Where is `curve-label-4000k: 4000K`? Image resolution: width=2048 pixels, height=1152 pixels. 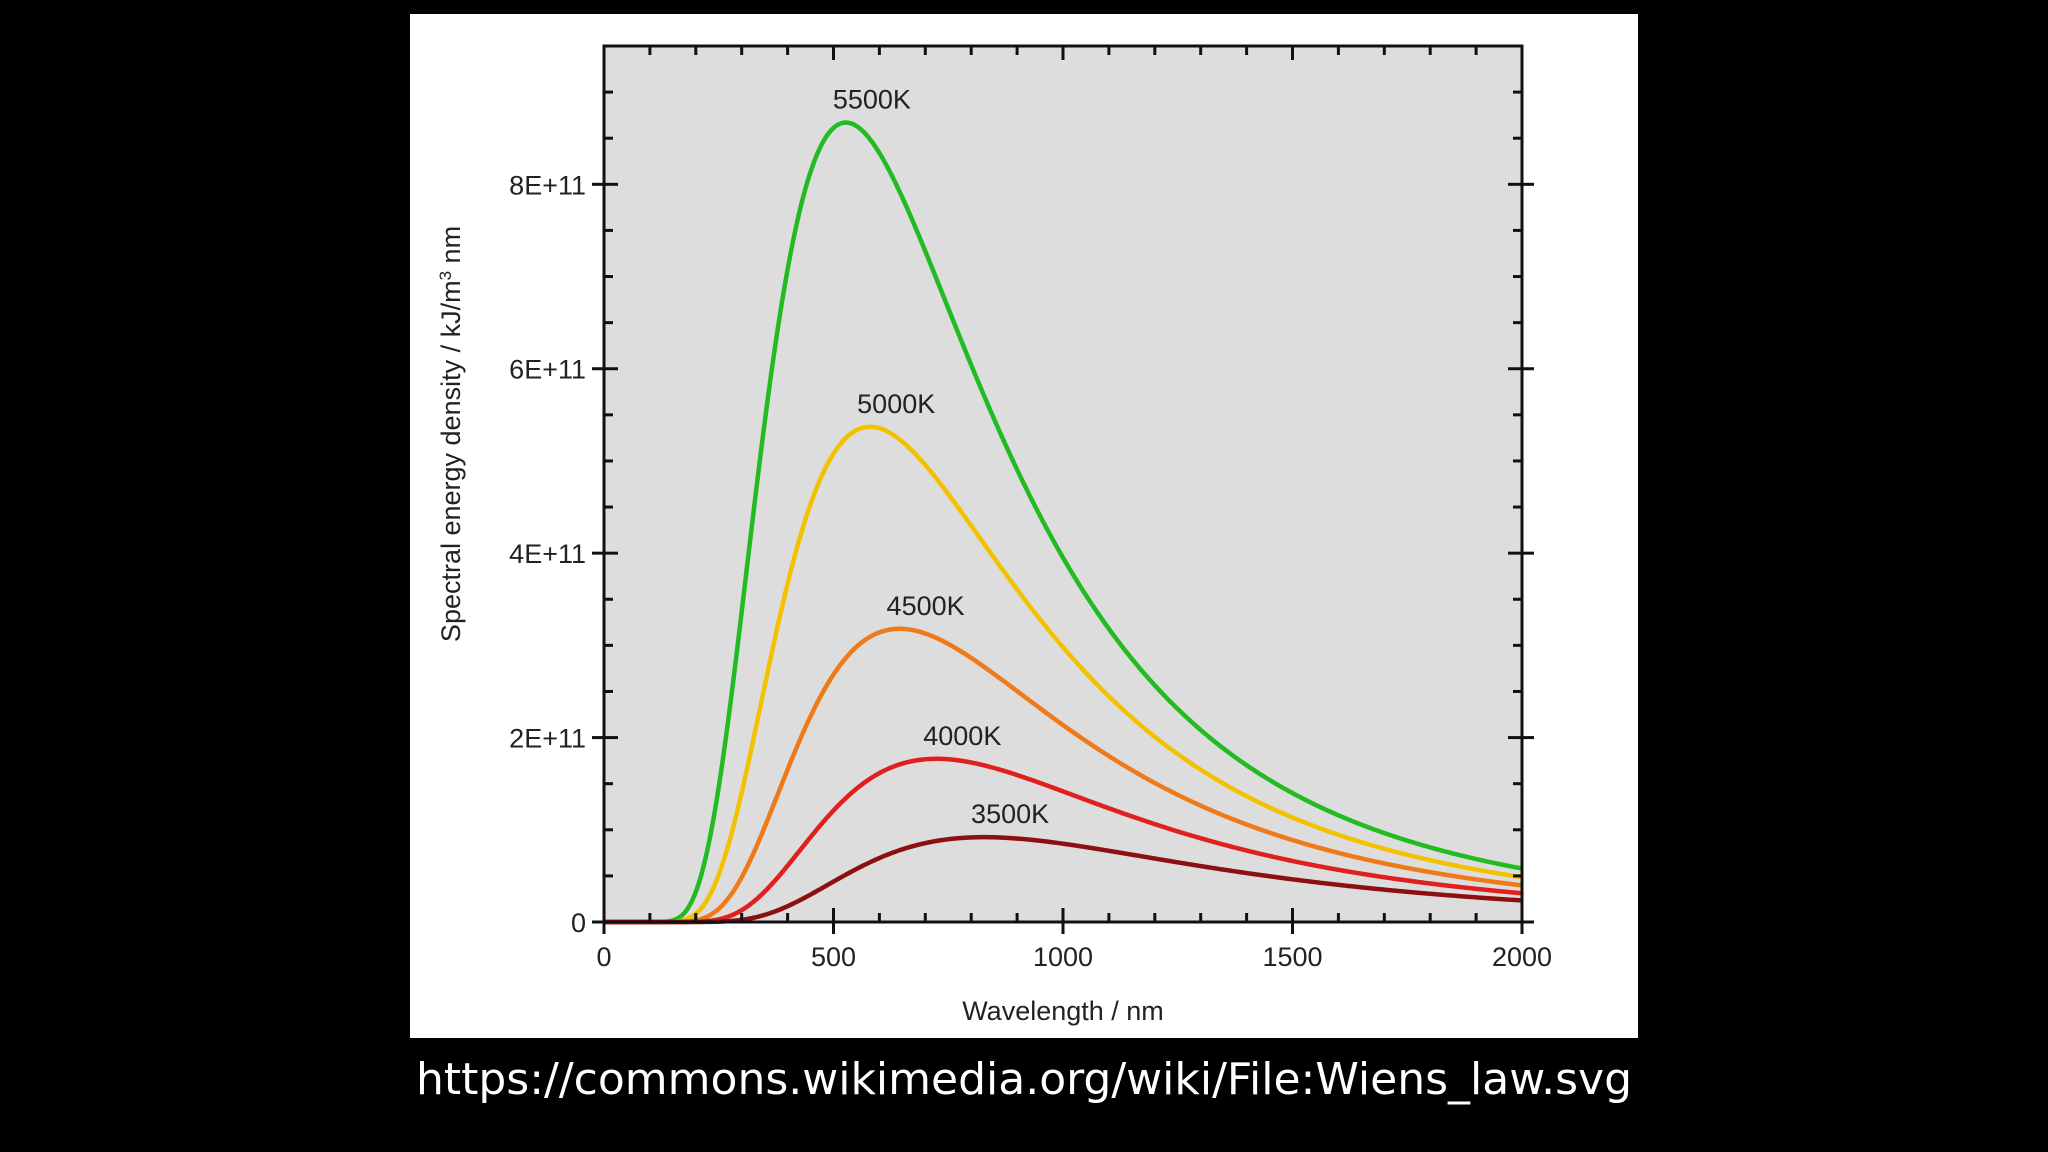
curve-label-4000k: 4000K is located at coordinates (962, 736).